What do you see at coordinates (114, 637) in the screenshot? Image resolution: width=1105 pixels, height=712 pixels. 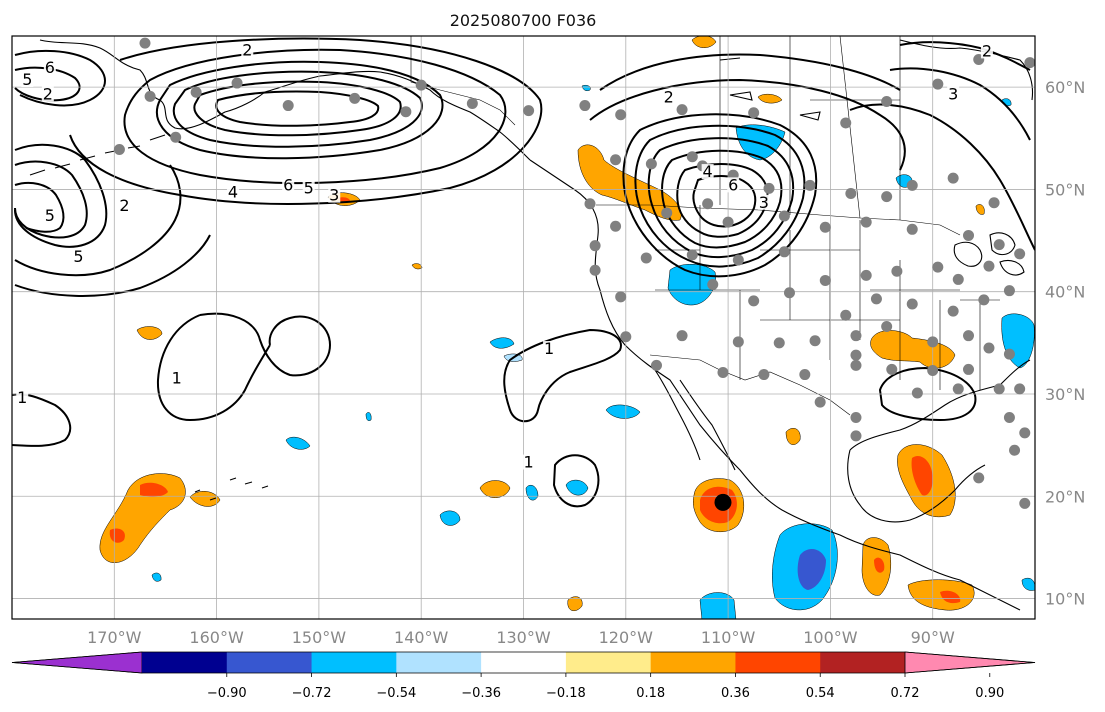 I see `longitude-tick-label: 170°W` at bounding box center [114, 637].